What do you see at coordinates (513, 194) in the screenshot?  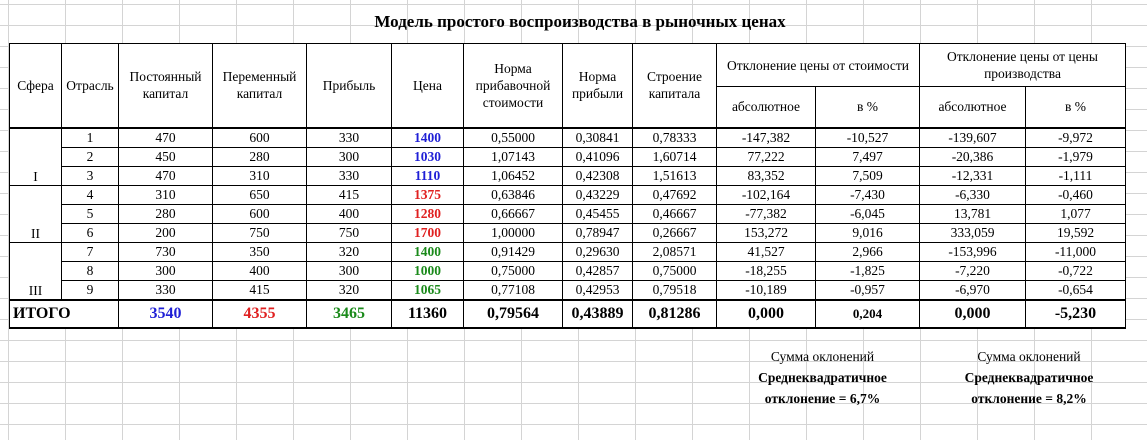 I see `surplus-rate: 0,63846` at bounding box center [513, 194].